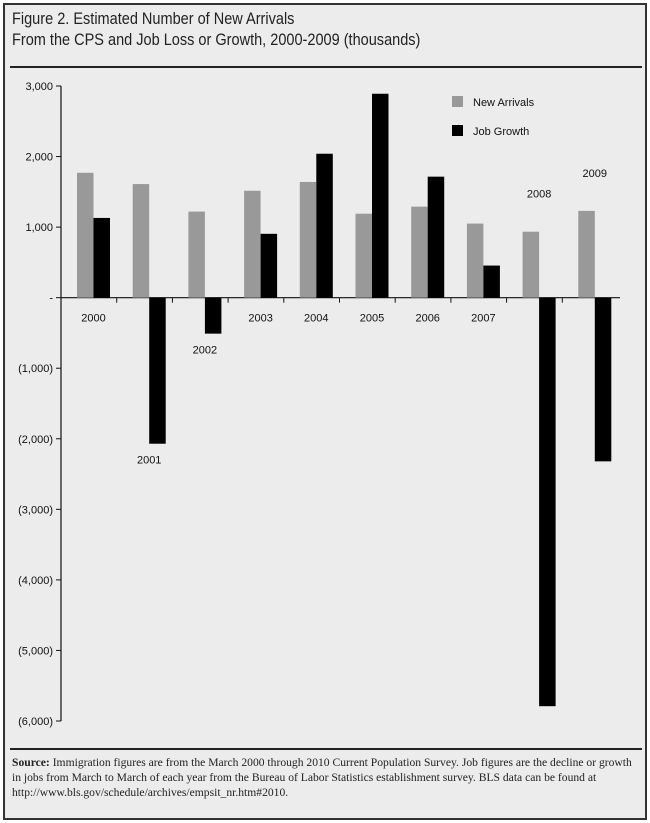  Describe the element at coordinates (316, 319) in the screenshot. I see `x-category-label: 2004` at that location.